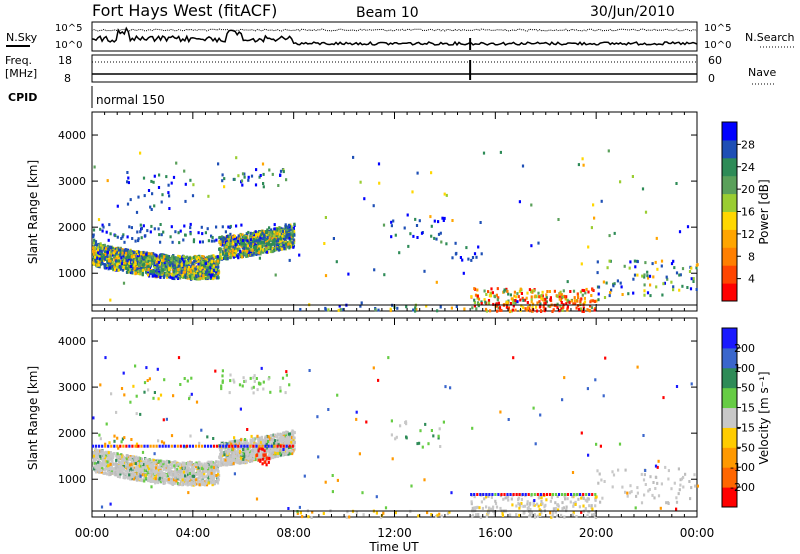 This screenshot has height=554, width=800. What do you see at coordinates (22, 97) in the screenshot?
I see `cpid-label: CPID` at bounding box center [22, 97].